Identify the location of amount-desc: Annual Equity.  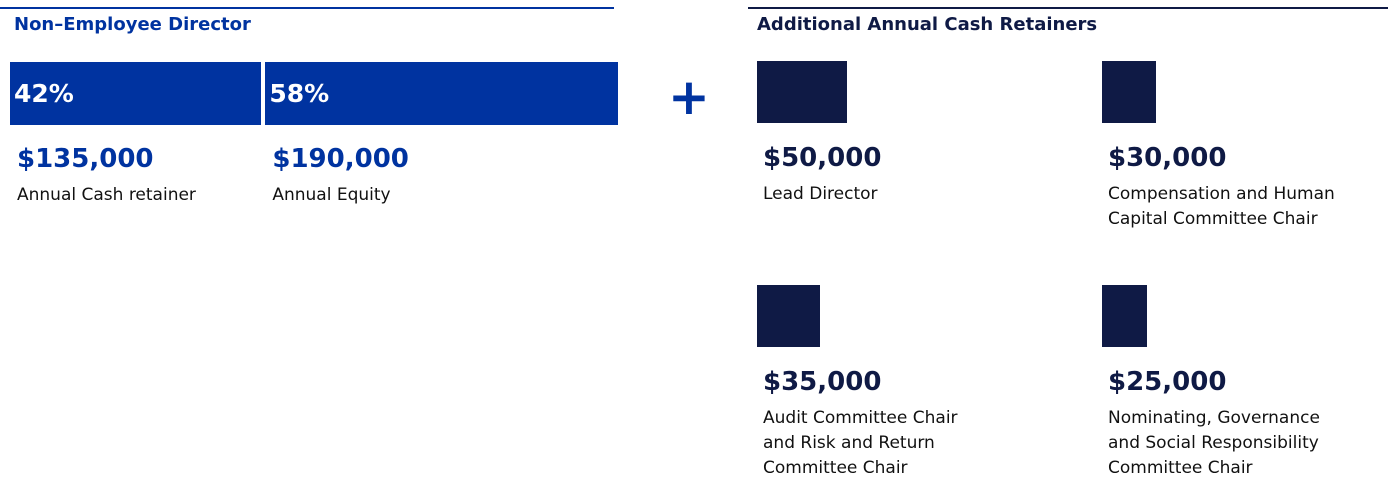
(331, 195).